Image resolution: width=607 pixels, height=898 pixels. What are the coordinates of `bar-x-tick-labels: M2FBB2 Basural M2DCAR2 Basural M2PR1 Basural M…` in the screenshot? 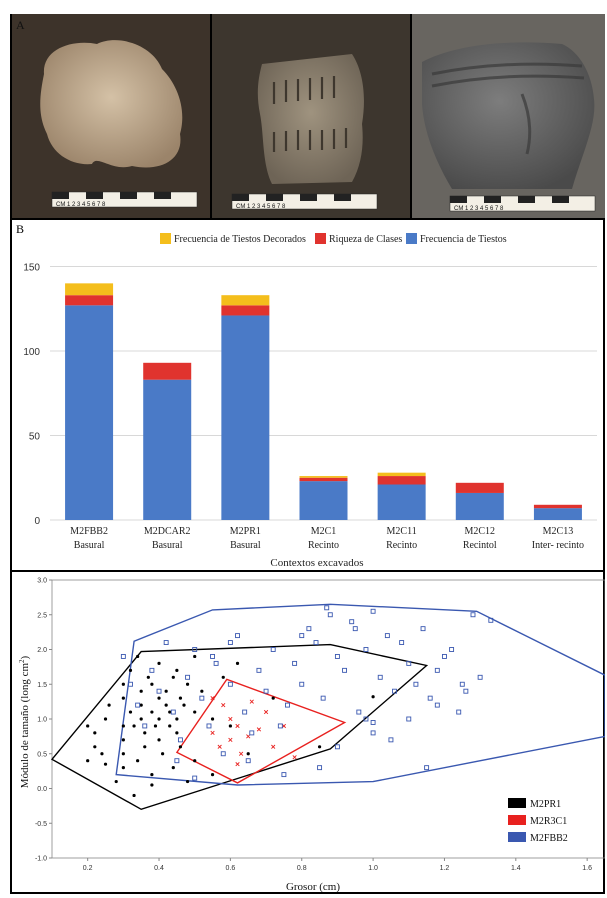 It's located at (327, 538).